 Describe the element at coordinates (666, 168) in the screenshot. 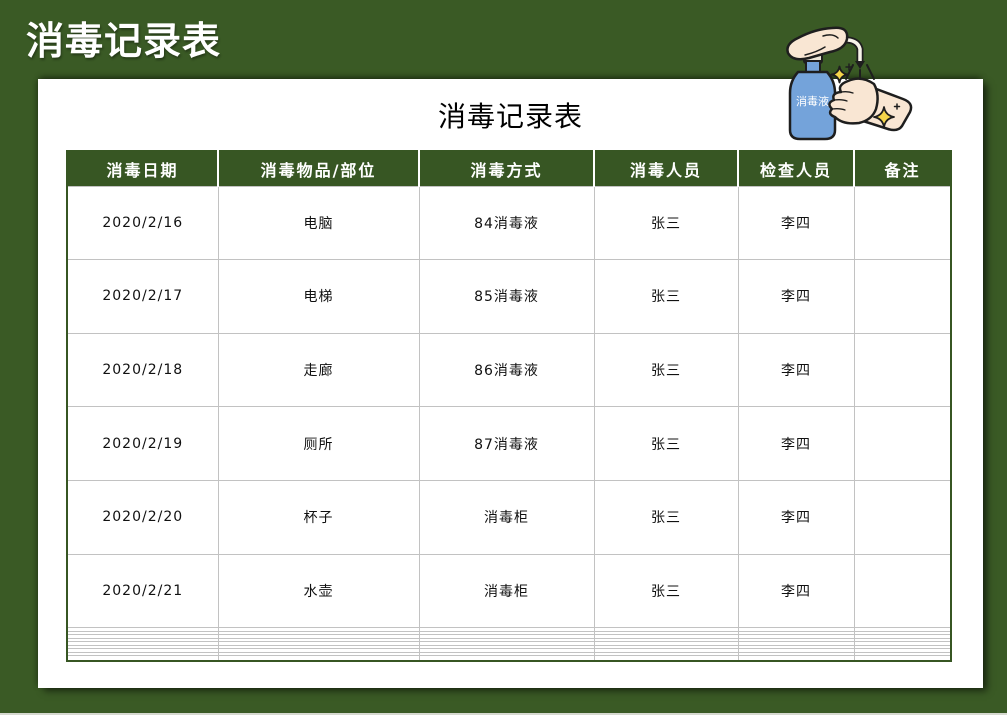

I see `column-header-operator: 消毒人员` at that location.